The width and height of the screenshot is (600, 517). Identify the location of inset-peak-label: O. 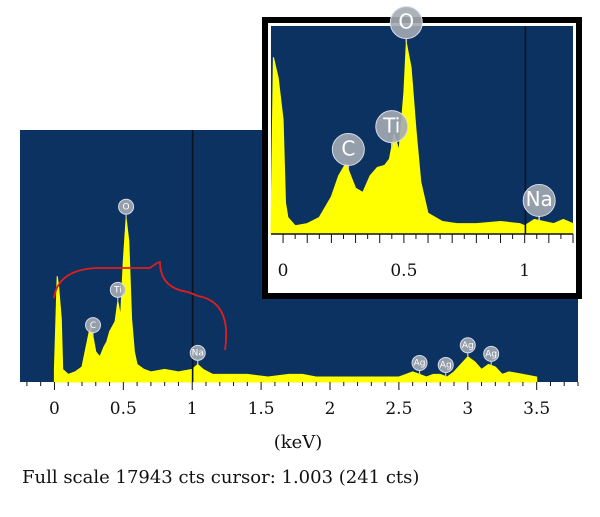
(406, 21).